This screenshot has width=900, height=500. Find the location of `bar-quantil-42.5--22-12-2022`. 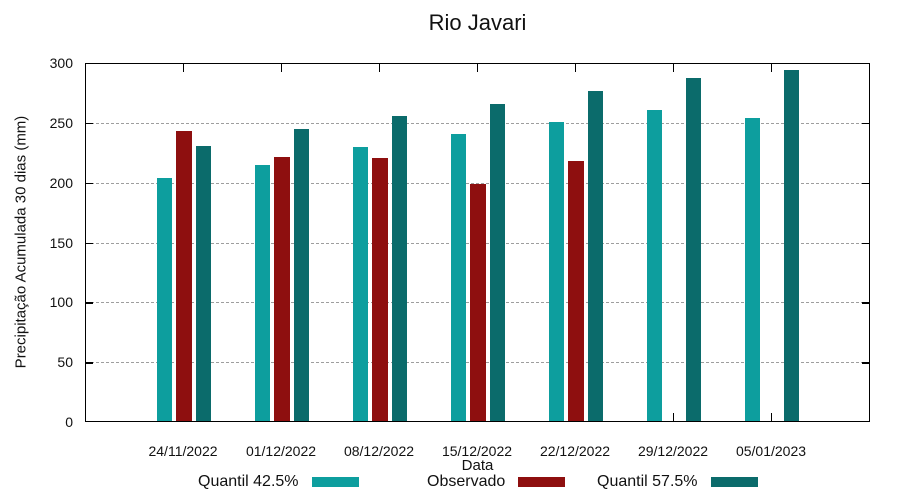

bar-quantil-42.5--22-12-2022 is located at coordinates (556, 271).